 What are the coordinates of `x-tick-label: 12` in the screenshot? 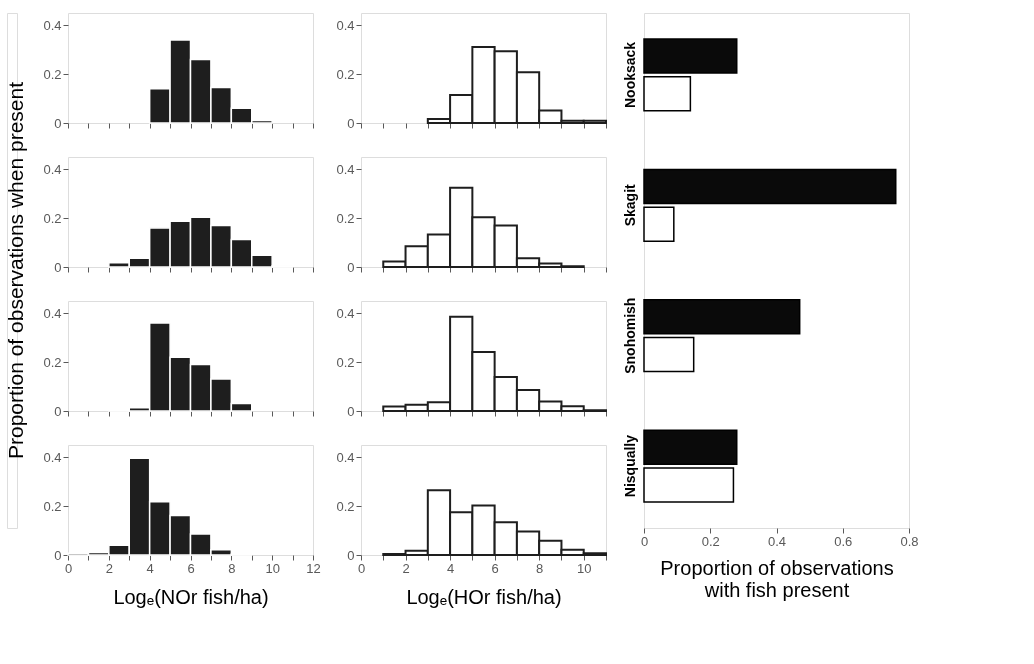 It's located at (313, 568).